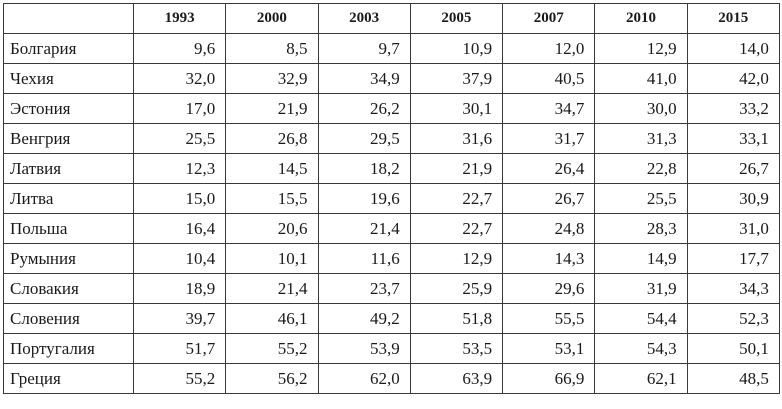 This screenshot has width=782, height=409. What do you see at coordinates (179, 288) in the screenshot?
I see `value-cell: 18,9` at bounding box center [179, 288].